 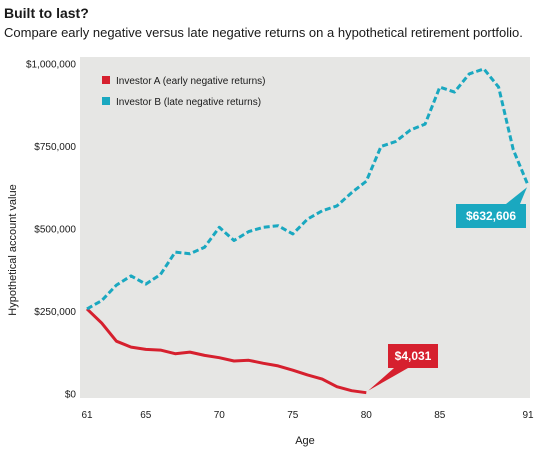 What do you see at coordinates (293, 415) in the screenshot?
I see `x-tick-label: 75` at bounding box center [293, 415].